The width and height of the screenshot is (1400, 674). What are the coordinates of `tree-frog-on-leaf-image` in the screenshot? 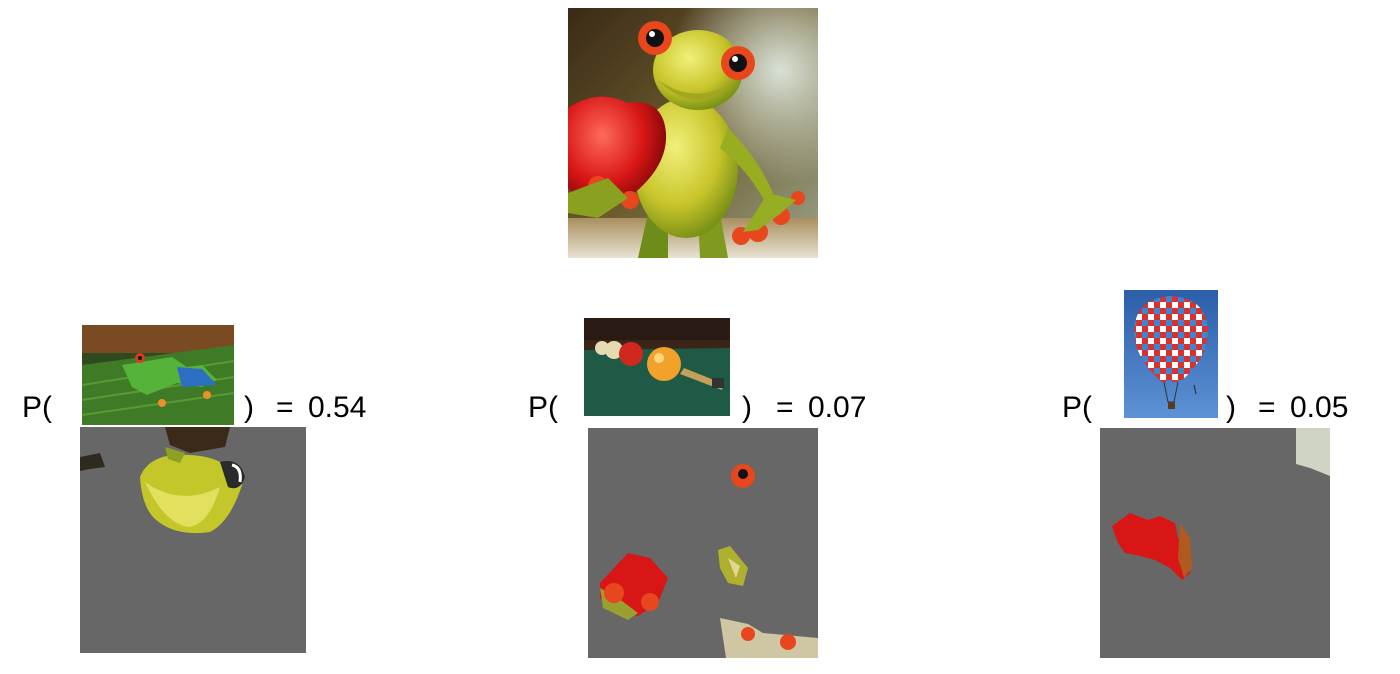 It's located at (158, 375).